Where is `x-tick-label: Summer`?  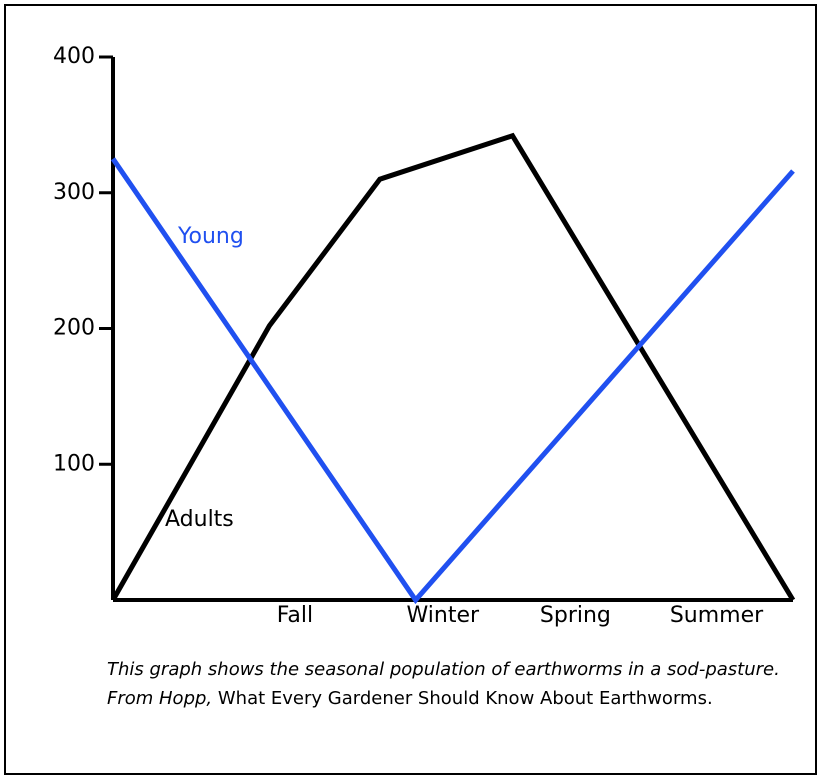
x-tick-label: Summer is located at coordinates (717, 615).